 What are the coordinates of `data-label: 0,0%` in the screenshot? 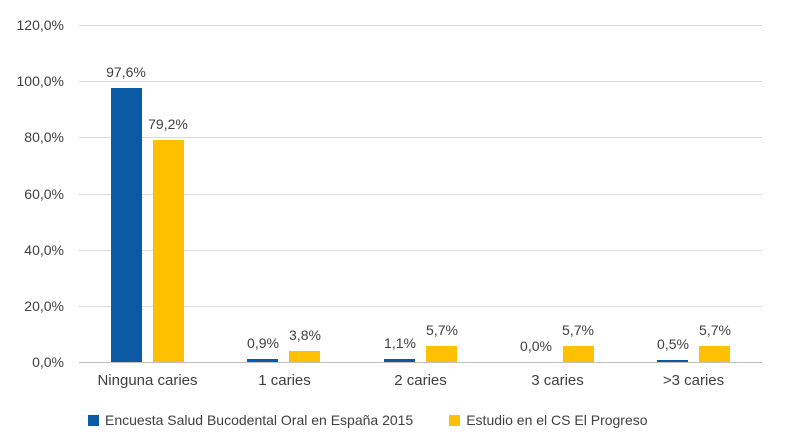 It's located at (536, 346).